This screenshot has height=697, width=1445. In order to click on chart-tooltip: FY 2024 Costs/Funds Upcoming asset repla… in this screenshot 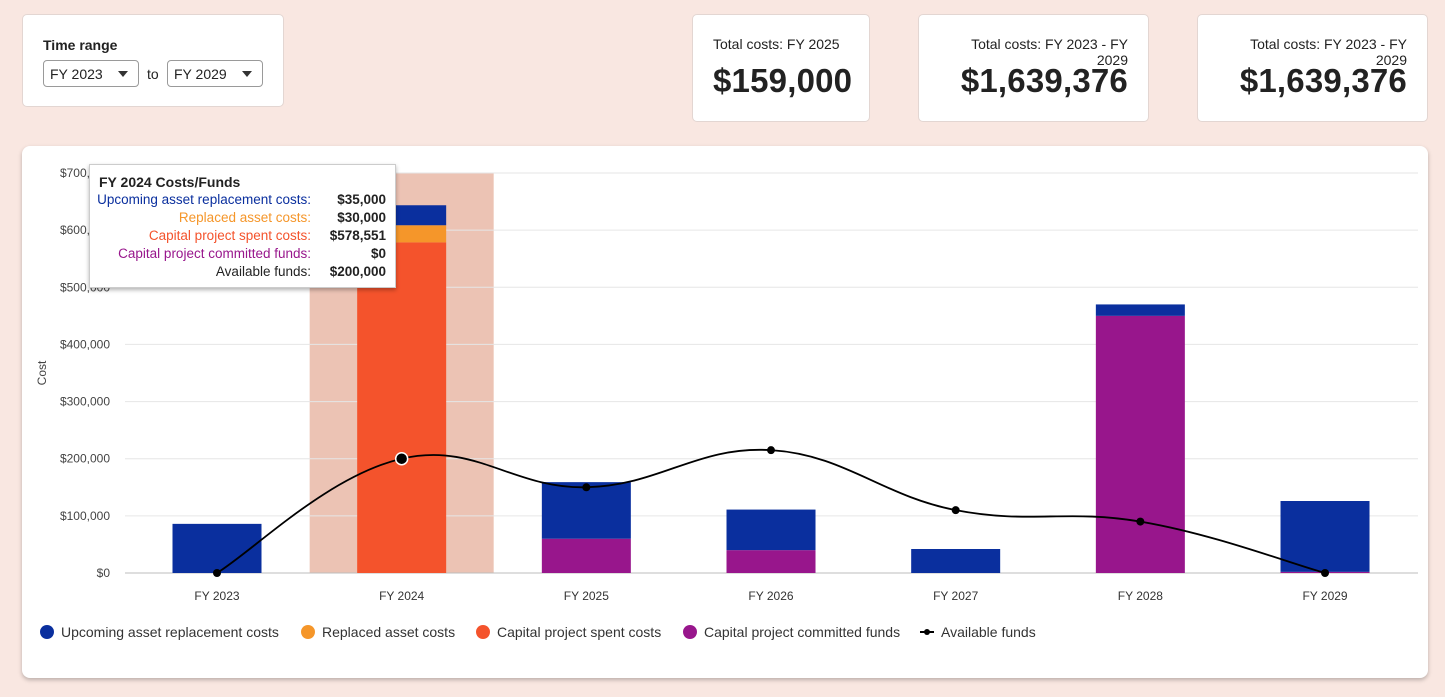, I will do `click(242, 226)`.